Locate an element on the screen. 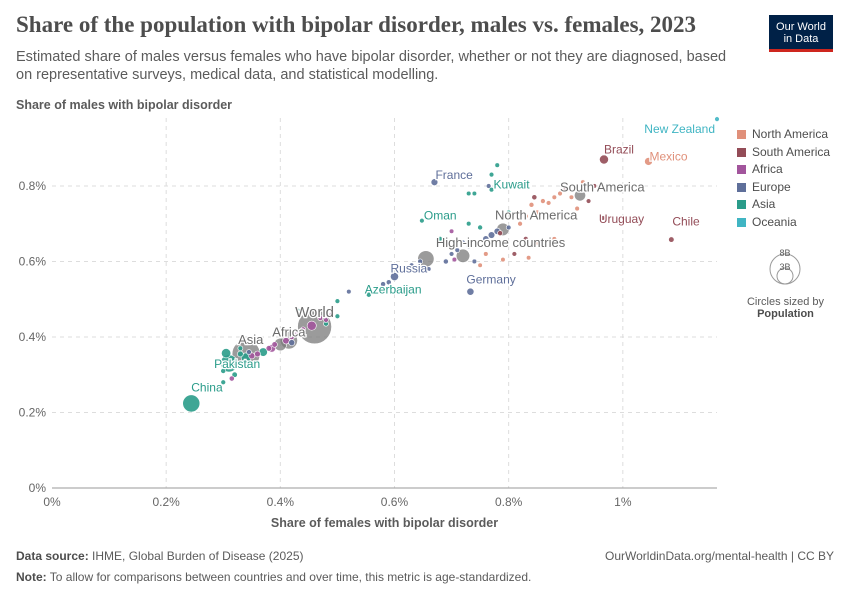 The width and height of the screenshot is (850, 600). y-tick-label: 0.2% is located at coordinates (33, 412).